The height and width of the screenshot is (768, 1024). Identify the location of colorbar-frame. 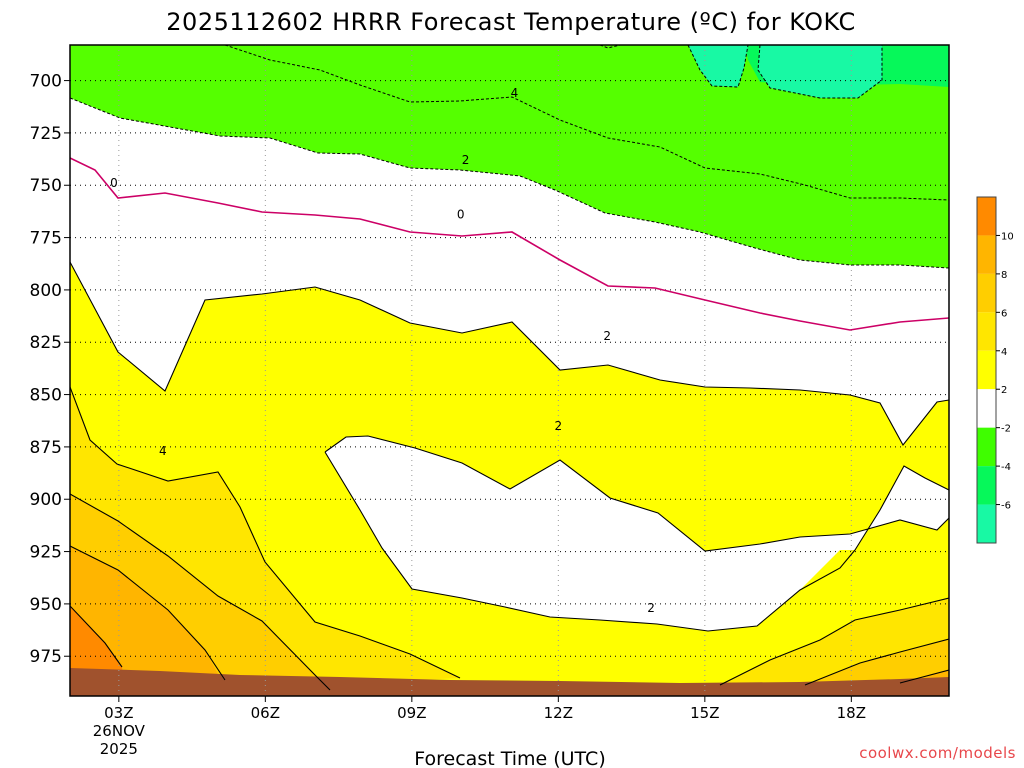
(986, 370).